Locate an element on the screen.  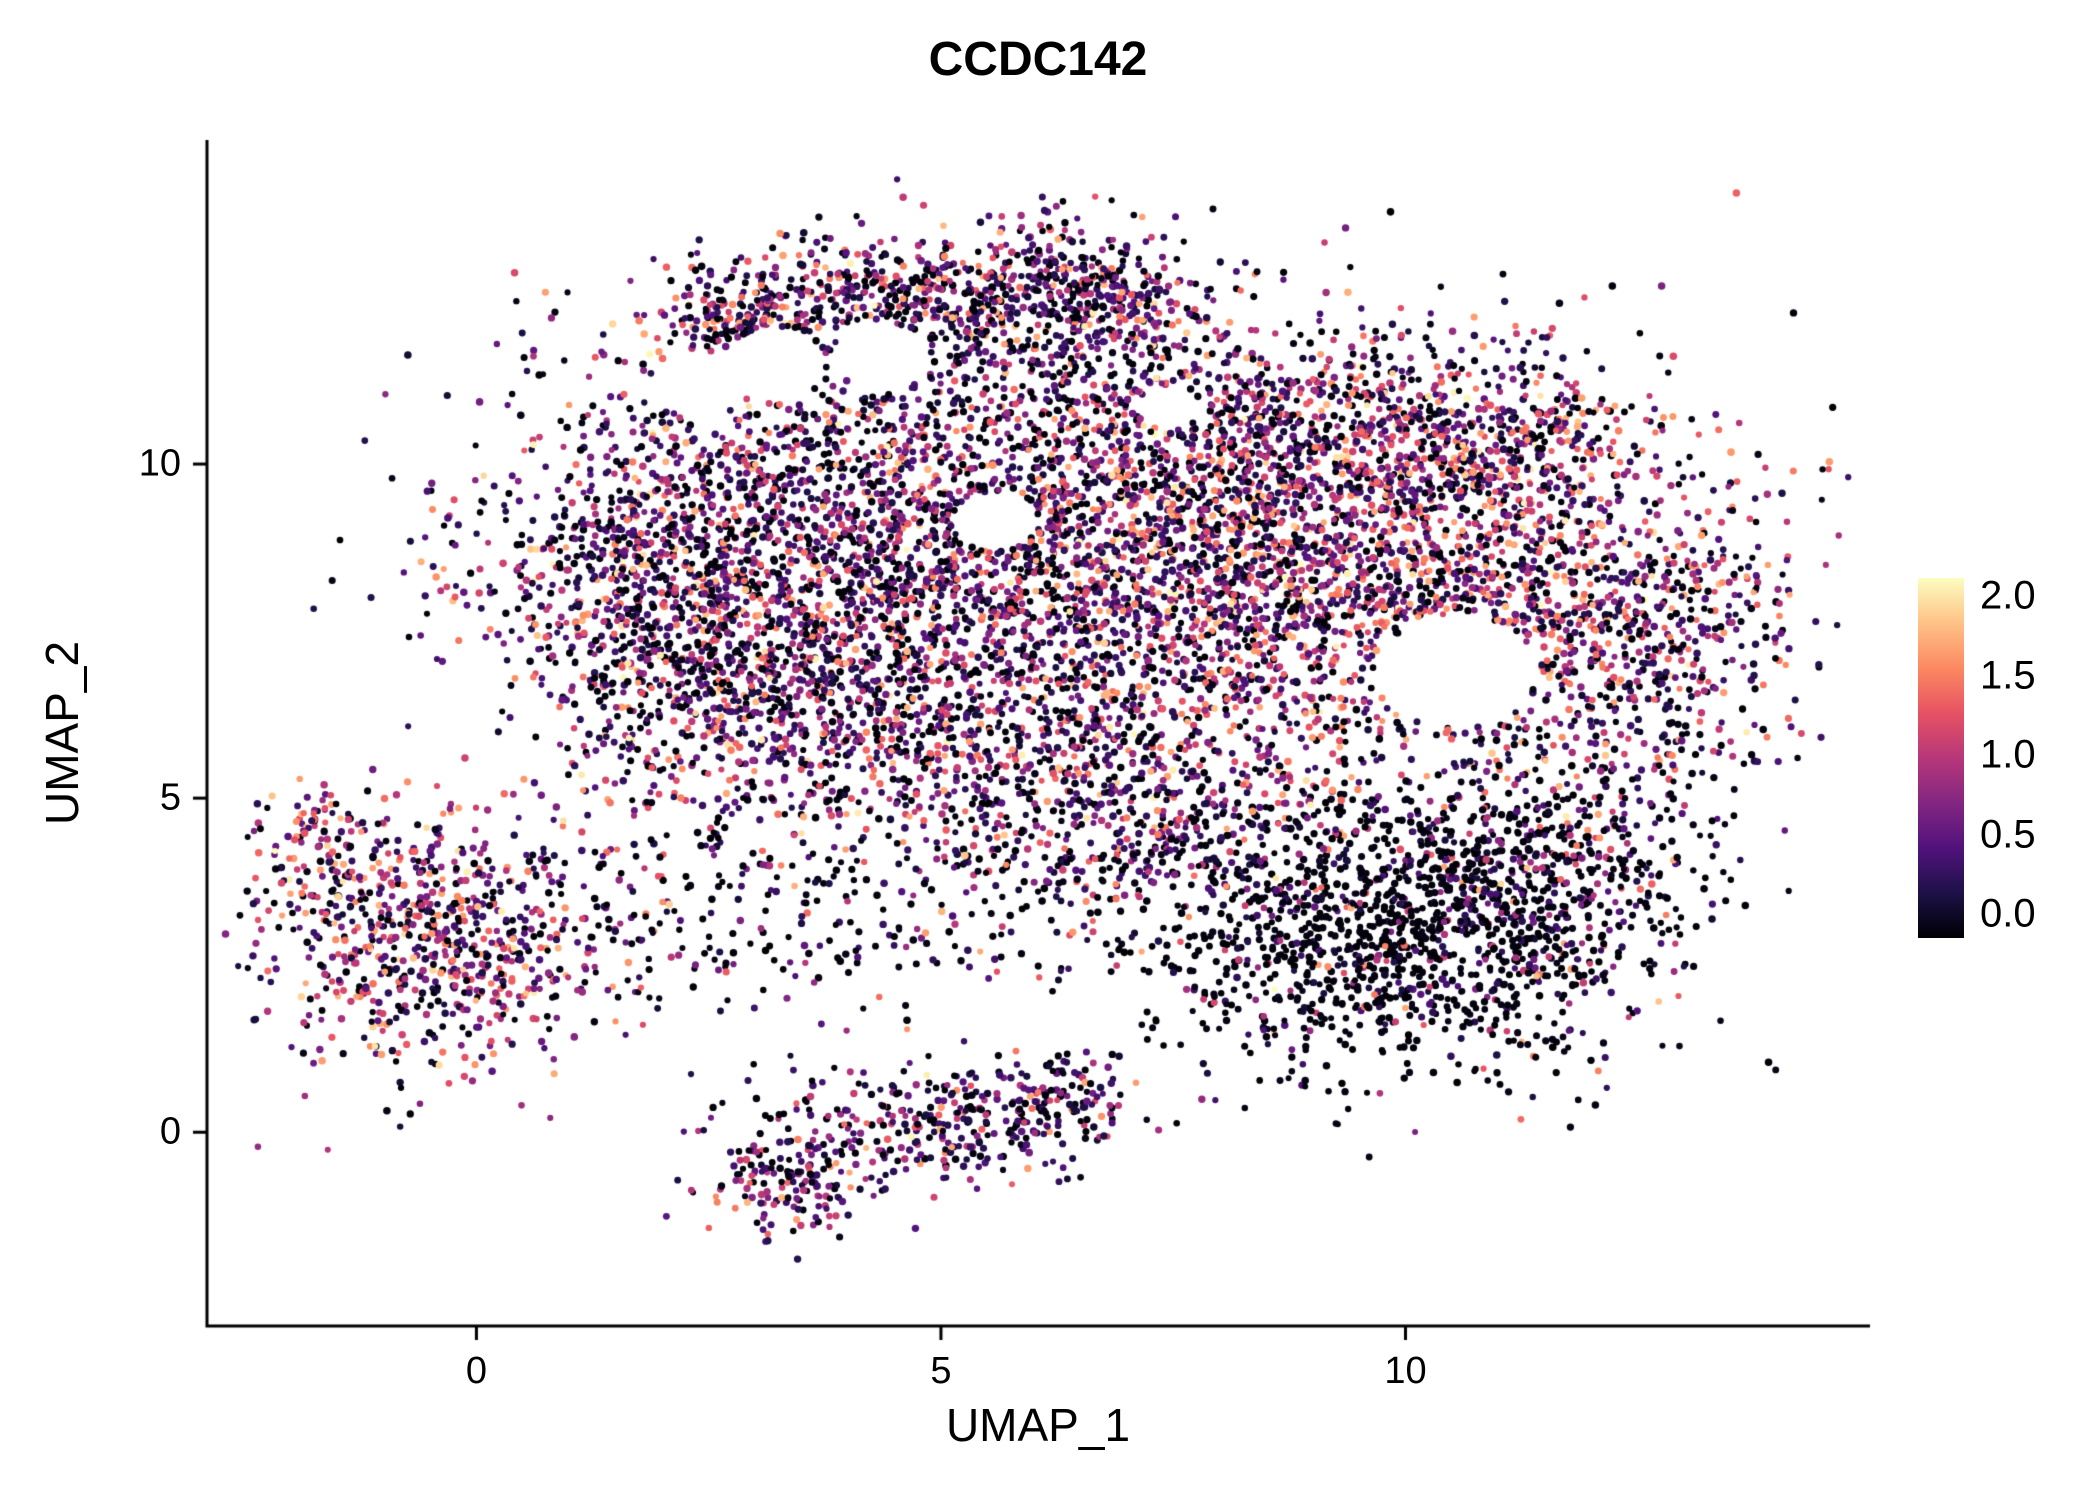
colorbar-tick-label: 1.0 is located at coordinates (2008, 754).